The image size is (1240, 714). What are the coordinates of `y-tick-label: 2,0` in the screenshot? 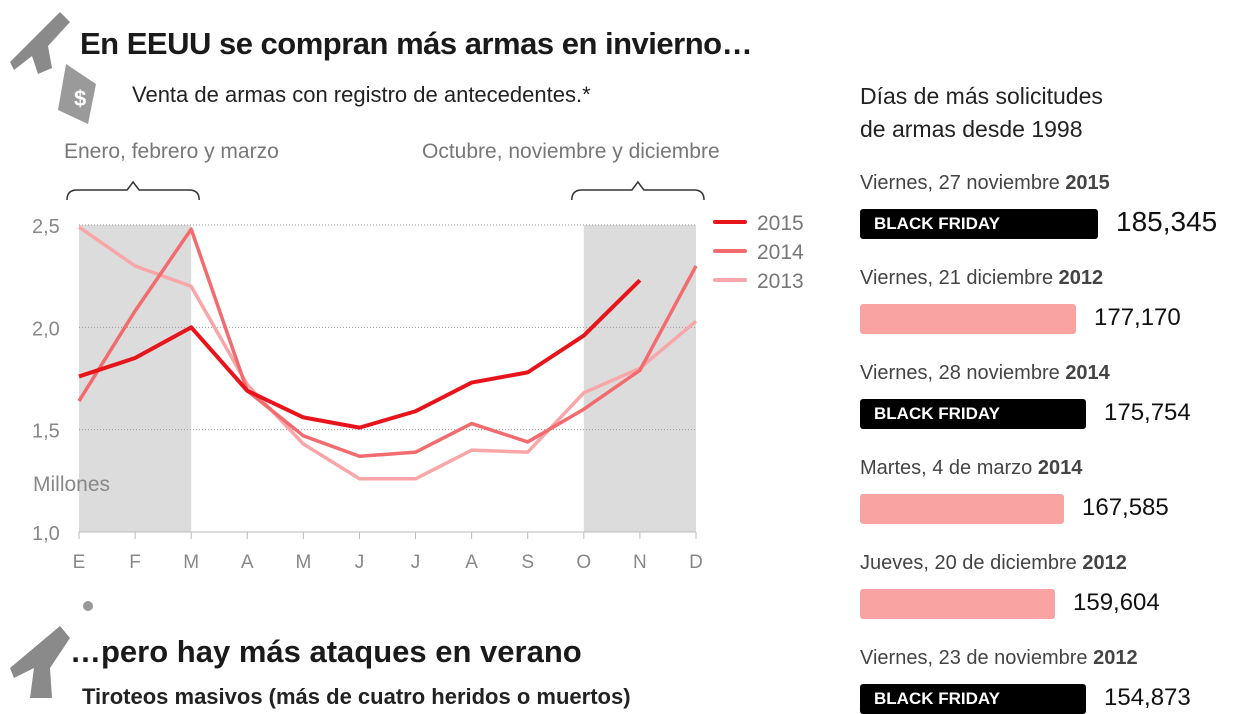 It's located at (46, 329).